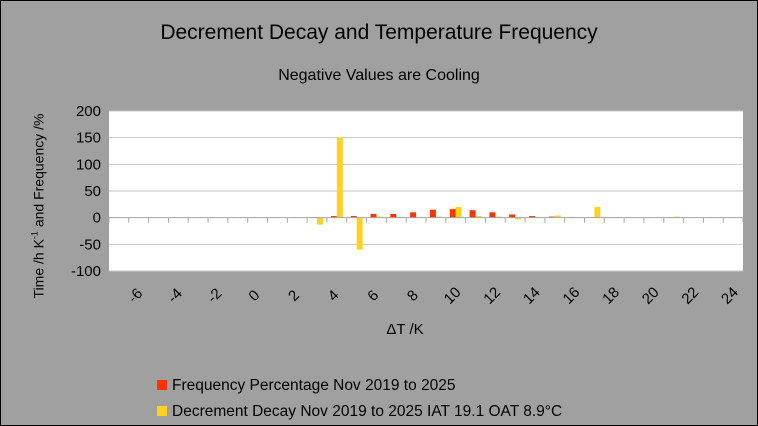 This screenshot has height=426, width=758. I want to click on x-tick-label: -4, so click(174, 295).